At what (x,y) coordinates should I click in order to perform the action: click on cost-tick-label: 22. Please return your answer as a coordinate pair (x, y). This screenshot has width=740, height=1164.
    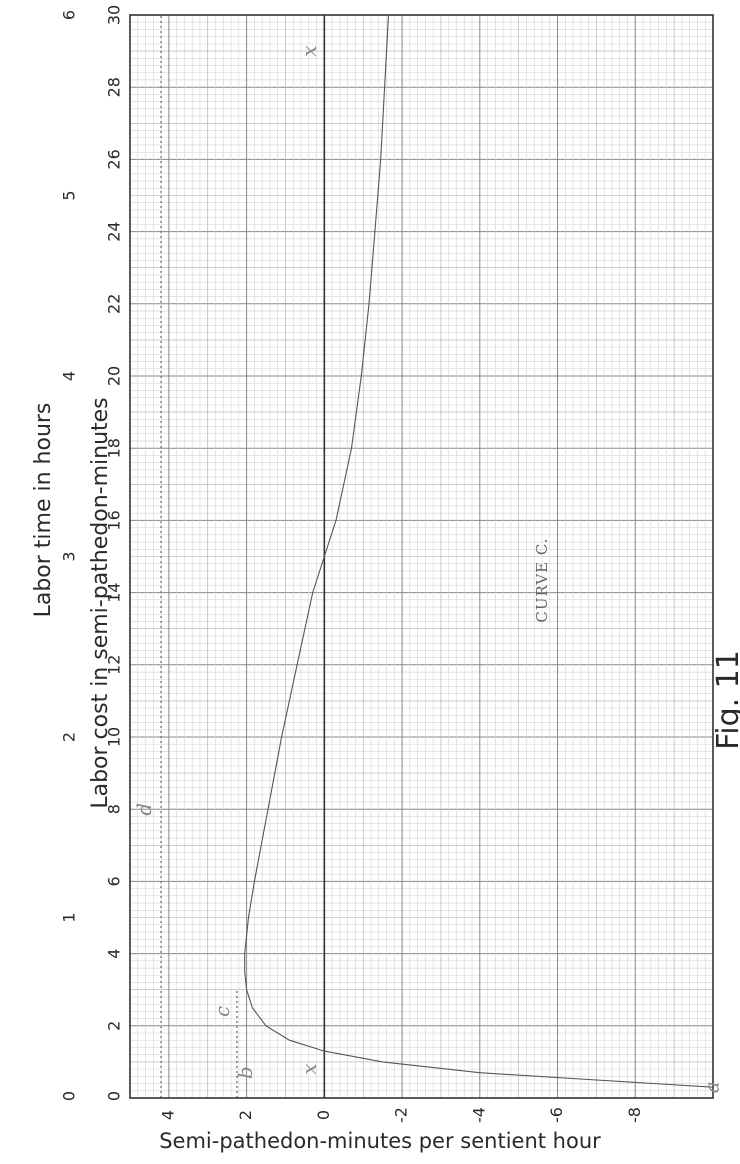
    Looking at the image, I should click on (114, 304).